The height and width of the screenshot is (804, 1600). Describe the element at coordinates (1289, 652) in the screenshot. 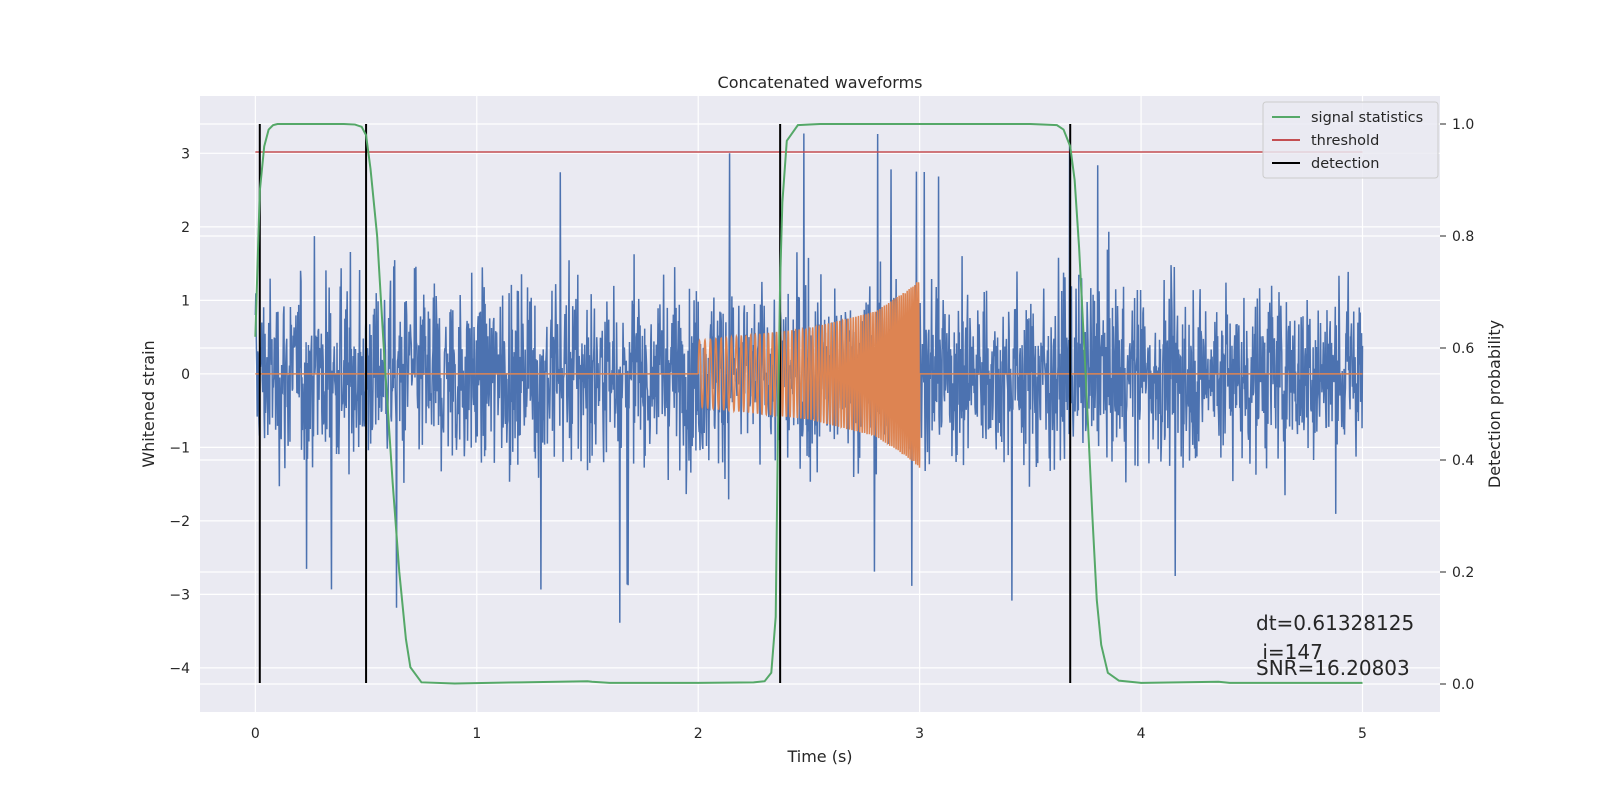

I see `annotation-i: i=147` at that location.